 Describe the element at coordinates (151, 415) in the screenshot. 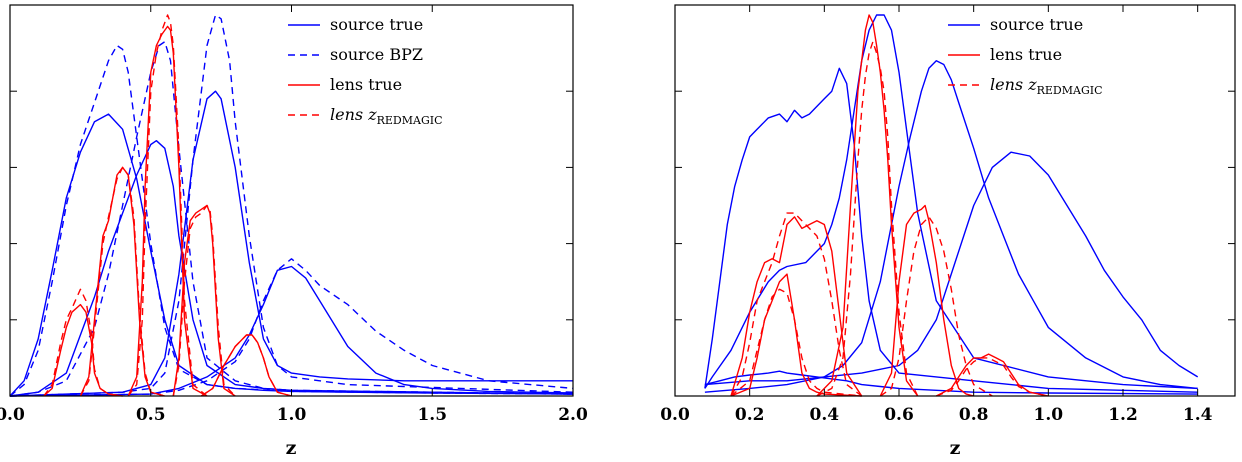

I see `panel-left-xtick-label-1: 0.5` at that location.